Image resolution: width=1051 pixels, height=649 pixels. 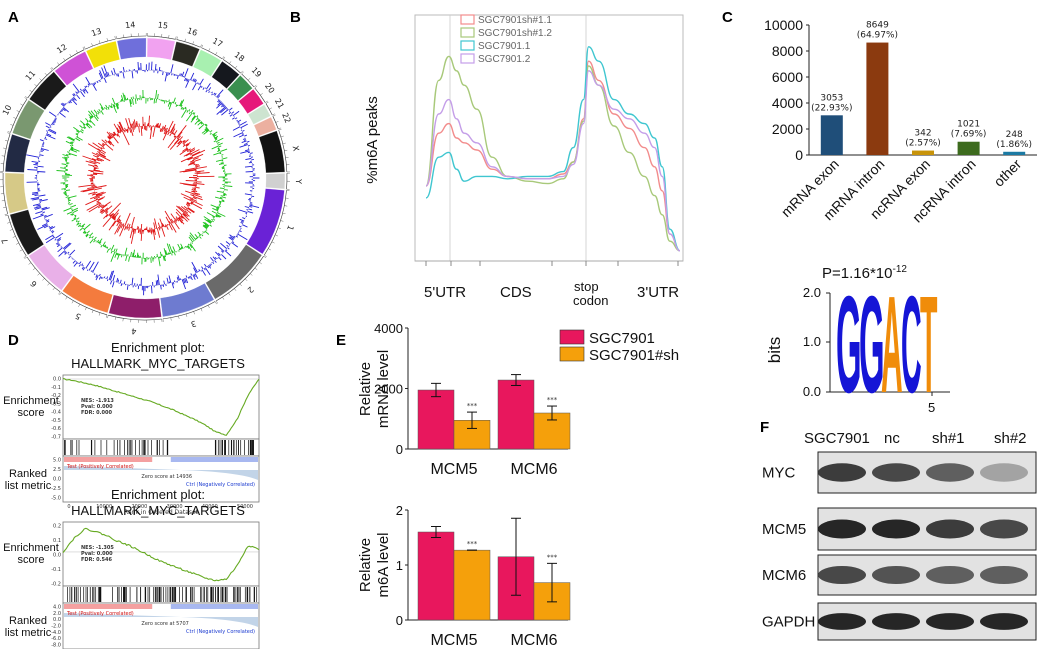 What do you see at coordinates (783, 25) in the screenshot?
I see `y-tick-label: 10000` at bounding box center [783, 25].